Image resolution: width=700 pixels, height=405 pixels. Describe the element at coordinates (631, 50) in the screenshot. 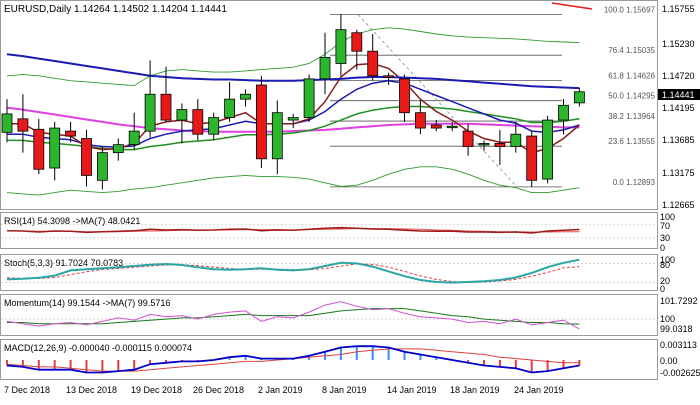

I see `fib-label: 76.4 1.15035` at that location.